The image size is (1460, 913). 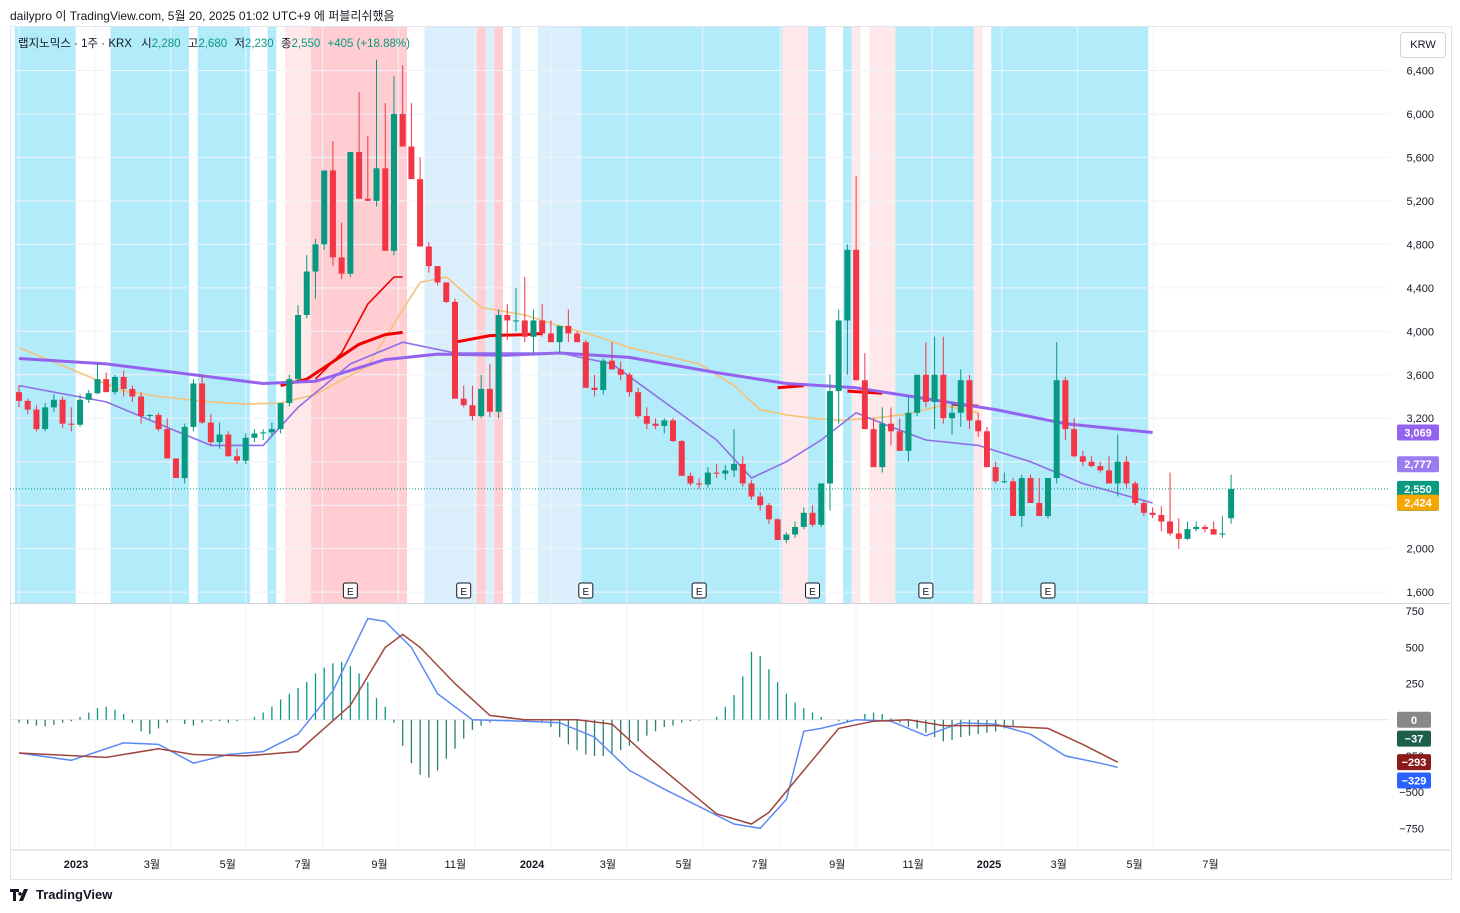 I want to click on time-axis: 2023 3월 5월 7월 9월 11월 2024 3월 5월 7월 9월 11월 2025 3월 5월 7월, so click(x=730, y=860).